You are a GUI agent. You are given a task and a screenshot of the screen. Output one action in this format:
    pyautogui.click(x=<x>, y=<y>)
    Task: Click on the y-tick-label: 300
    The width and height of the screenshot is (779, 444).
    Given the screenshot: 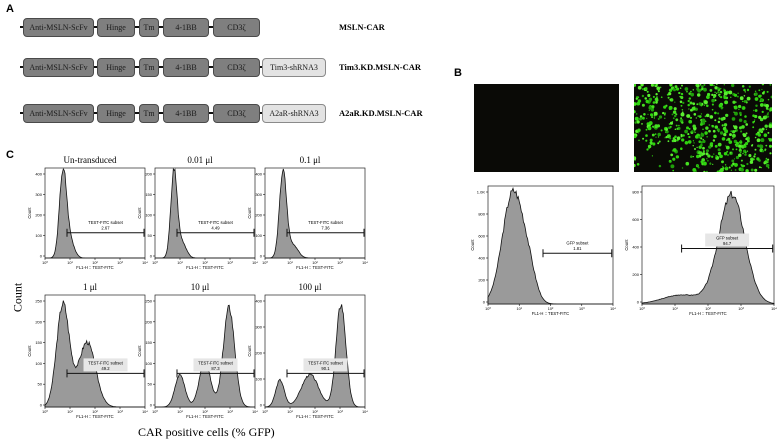 What is the action you would take?
    pyautogui.click(x=258, y=194)
    